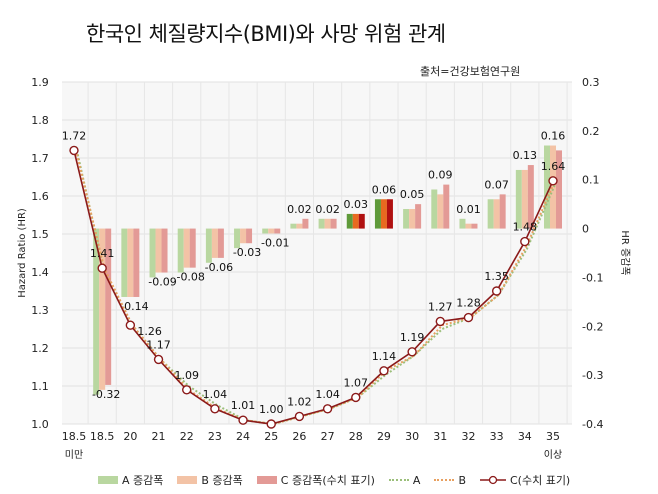 The image size is (658, 494). Describe the element at coordinates (592, 424) in the screenshot. I see `right-tick-label: -0.4` at that location.